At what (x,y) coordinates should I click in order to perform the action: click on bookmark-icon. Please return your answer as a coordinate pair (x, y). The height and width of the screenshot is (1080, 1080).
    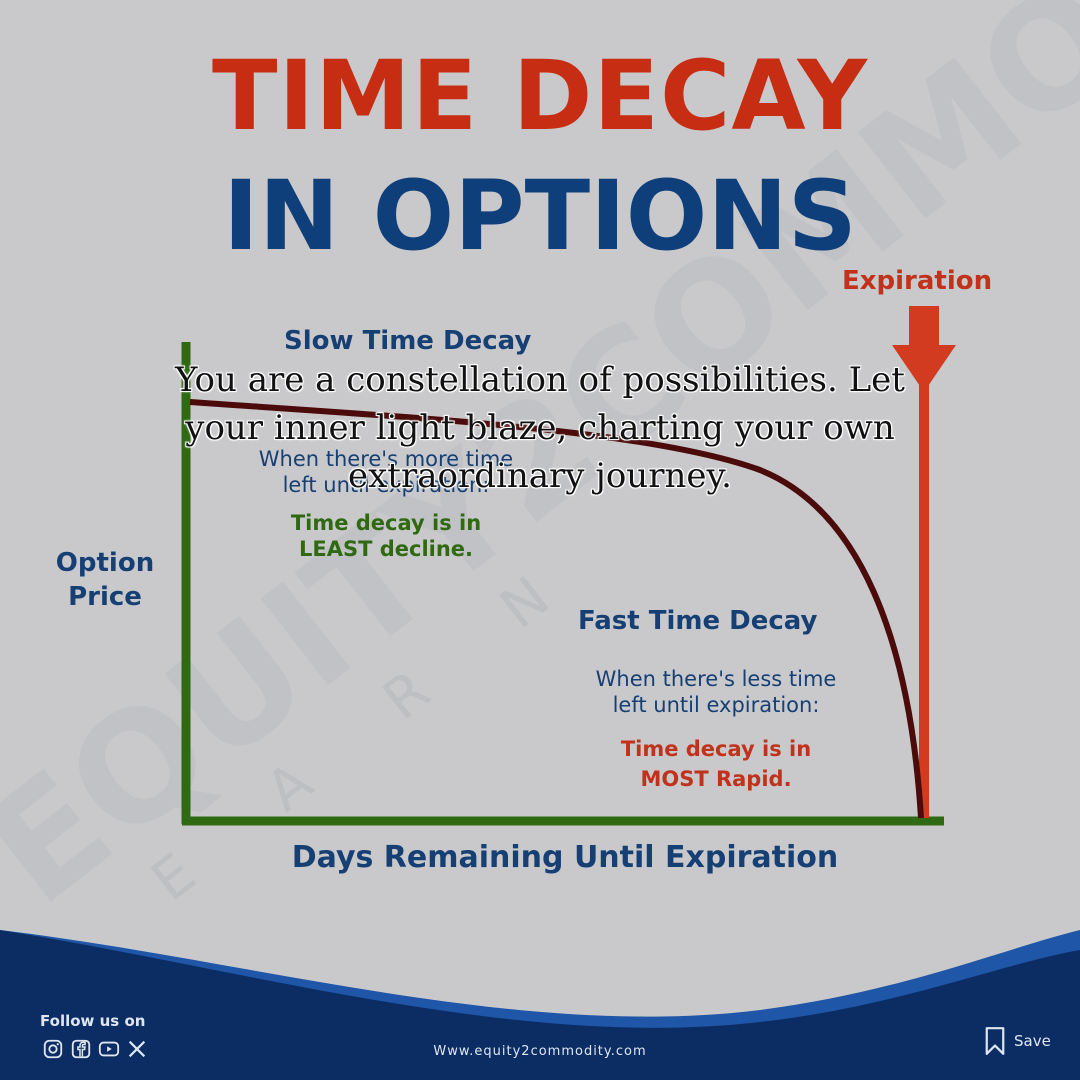
    Looking at the image, I should click on (995, 1041).